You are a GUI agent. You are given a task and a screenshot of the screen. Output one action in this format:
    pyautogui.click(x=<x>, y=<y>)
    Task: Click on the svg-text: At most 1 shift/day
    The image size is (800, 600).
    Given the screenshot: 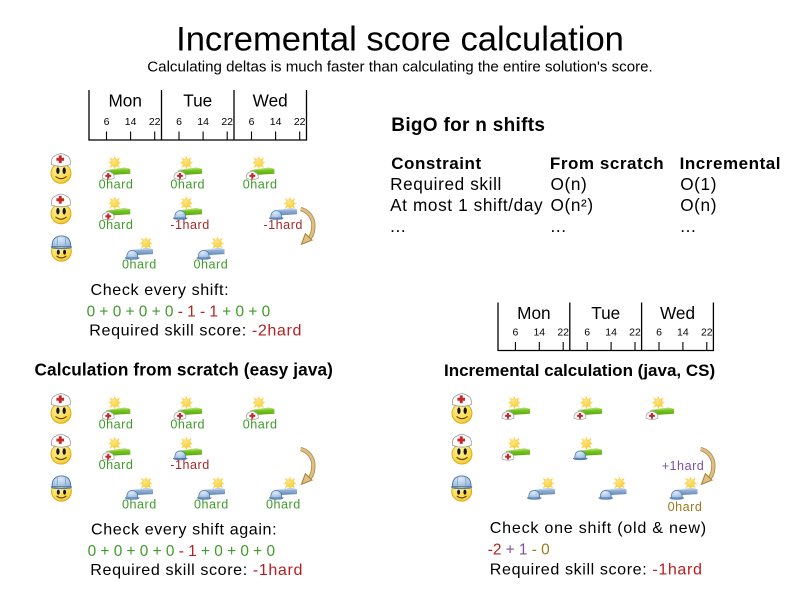 What is the action you would take?
    pyautogui.click(x=466, y=205)
    